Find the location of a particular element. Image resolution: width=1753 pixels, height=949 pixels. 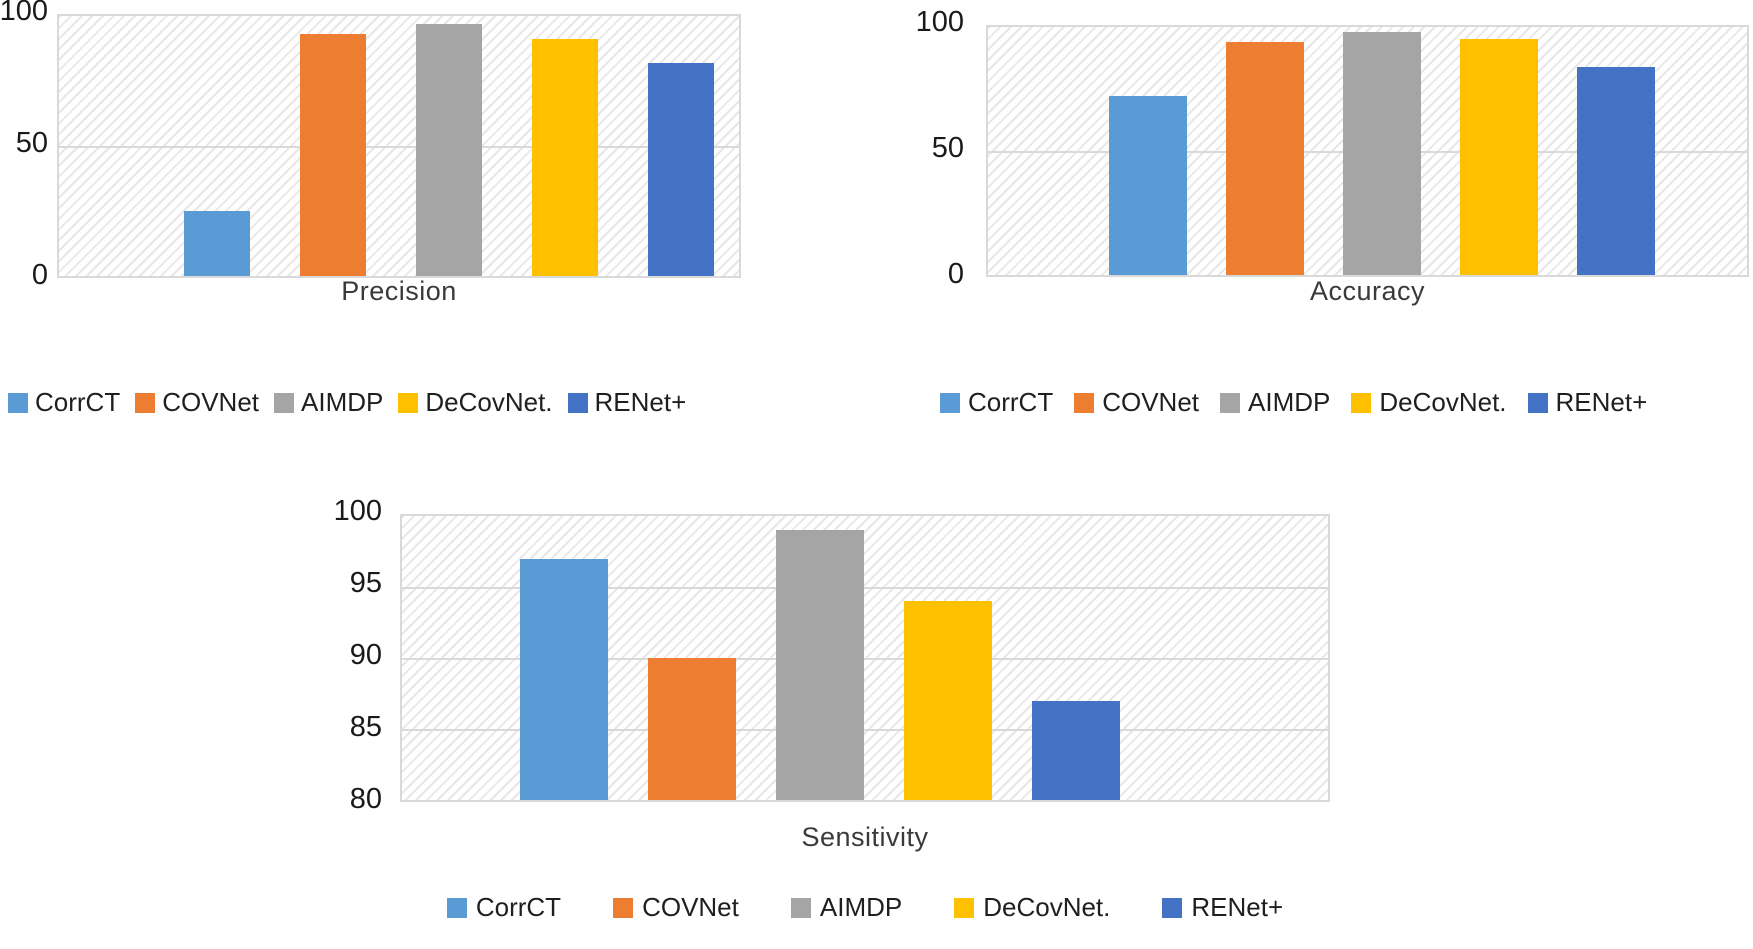

bar-precision-decovnet is located at coordinates (565, 157).